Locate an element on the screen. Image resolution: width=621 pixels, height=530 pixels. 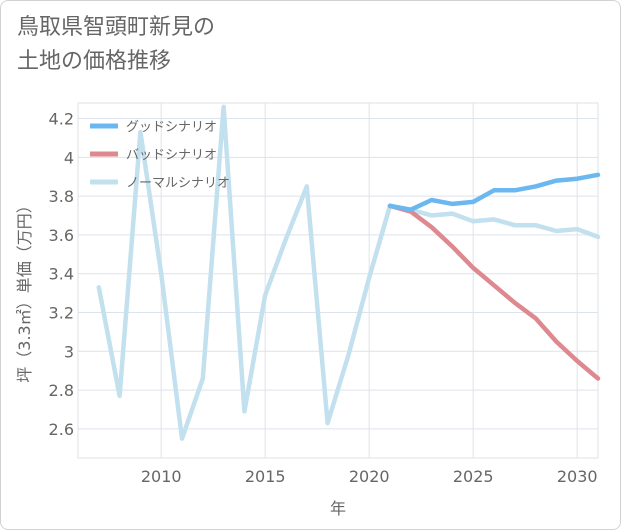
y-tick-label: 3.2 is located at coordinates (61, 313).